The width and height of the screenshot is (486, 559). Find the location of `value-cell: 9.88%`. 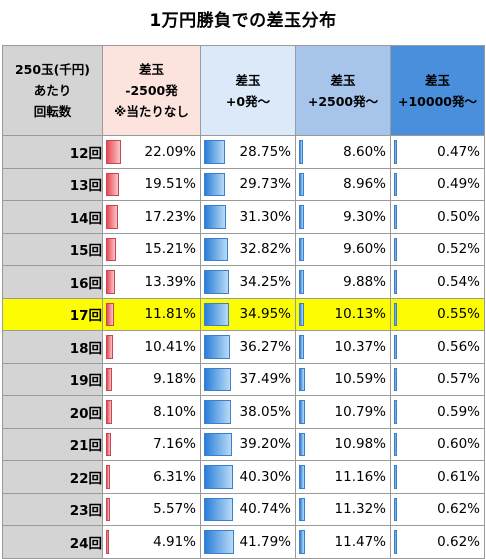

value-cell: 9.88% is located at coordinates (343, 282).